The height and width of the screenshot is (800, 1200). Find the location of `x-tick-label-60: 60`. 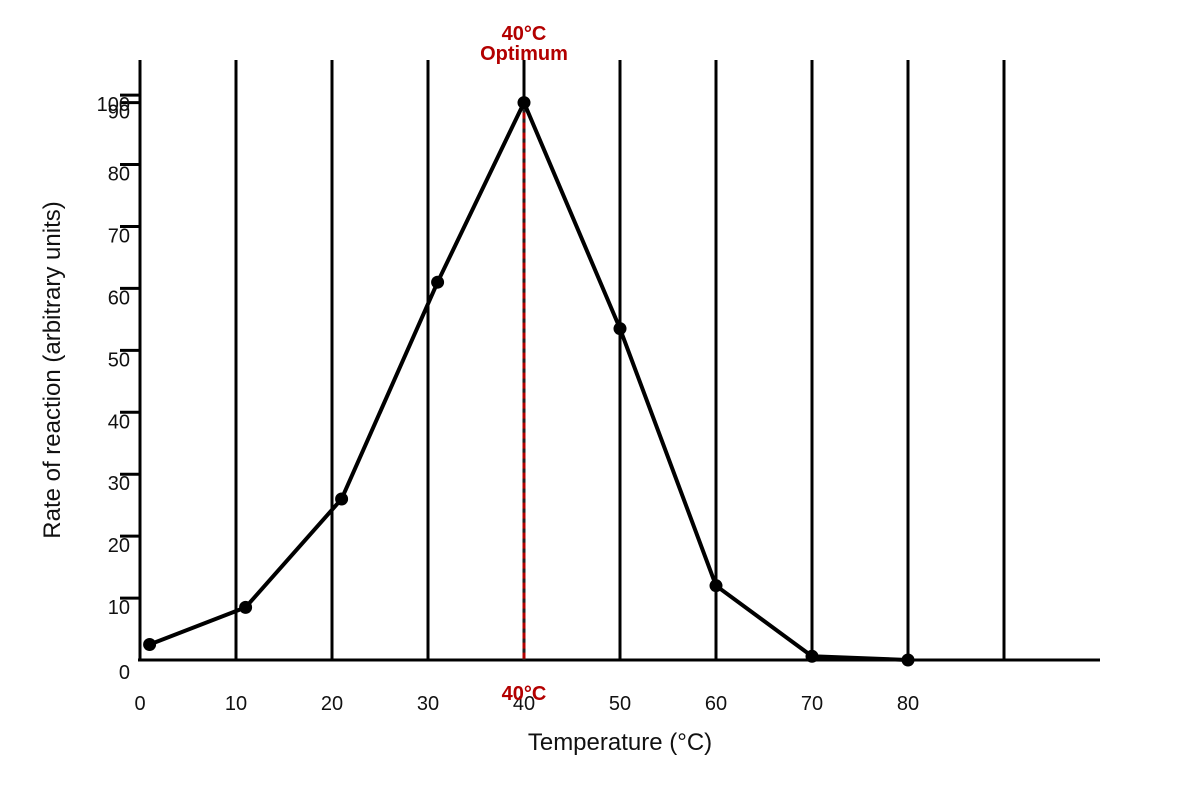

x-tick-label-60: 60 is located at coordinates (716, 704).